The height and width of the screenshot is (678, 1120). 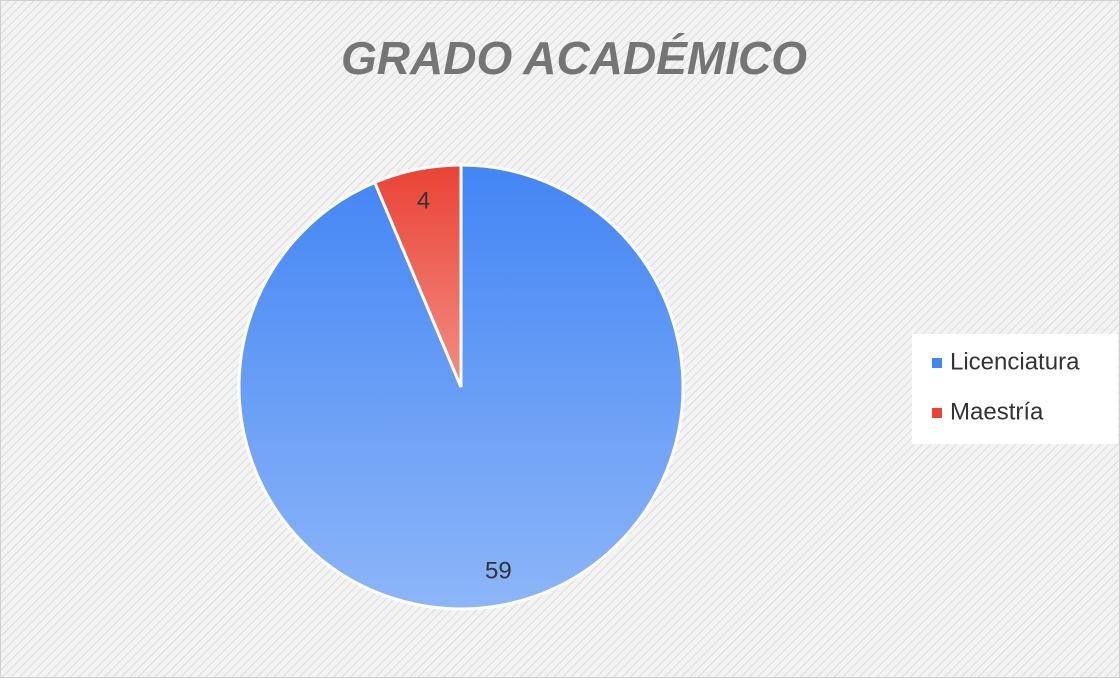 What do you see at coordinates (498, 570) in the screenshot?
I see `data-label: 59` at bounding box center [498, 570].